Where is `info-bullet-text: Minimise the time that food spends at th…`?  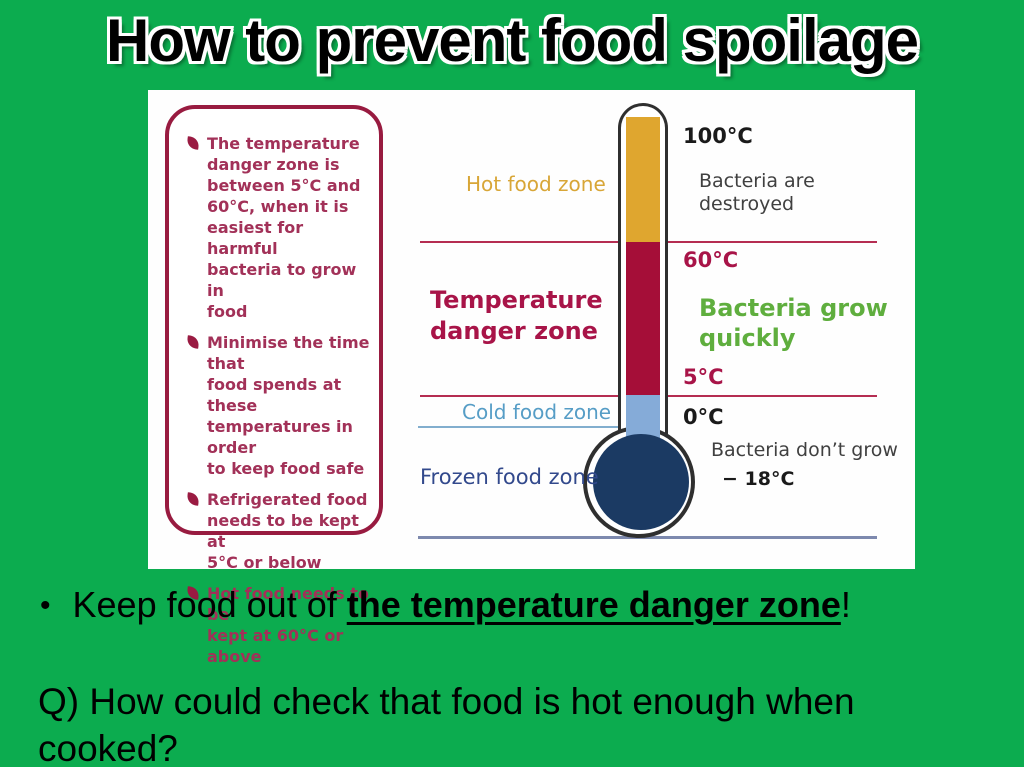
info-bullet-text: Minimise the time that food spends at th… is located at coordinates (288, 405).